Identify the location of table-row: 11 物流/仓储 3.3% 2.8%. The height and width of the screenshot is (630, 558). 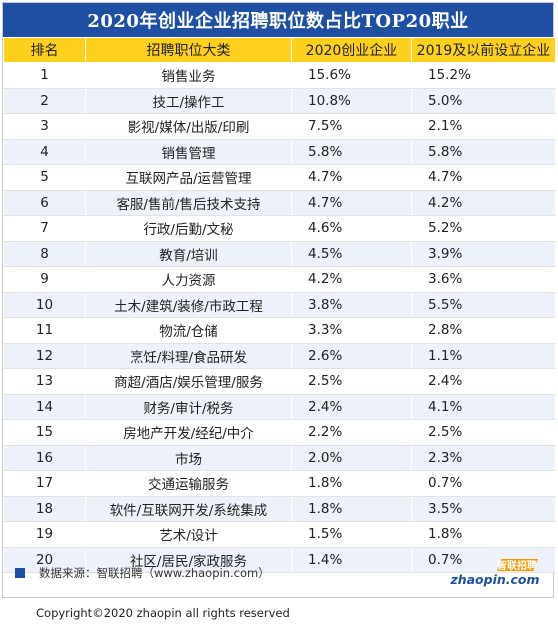
(279, 330).